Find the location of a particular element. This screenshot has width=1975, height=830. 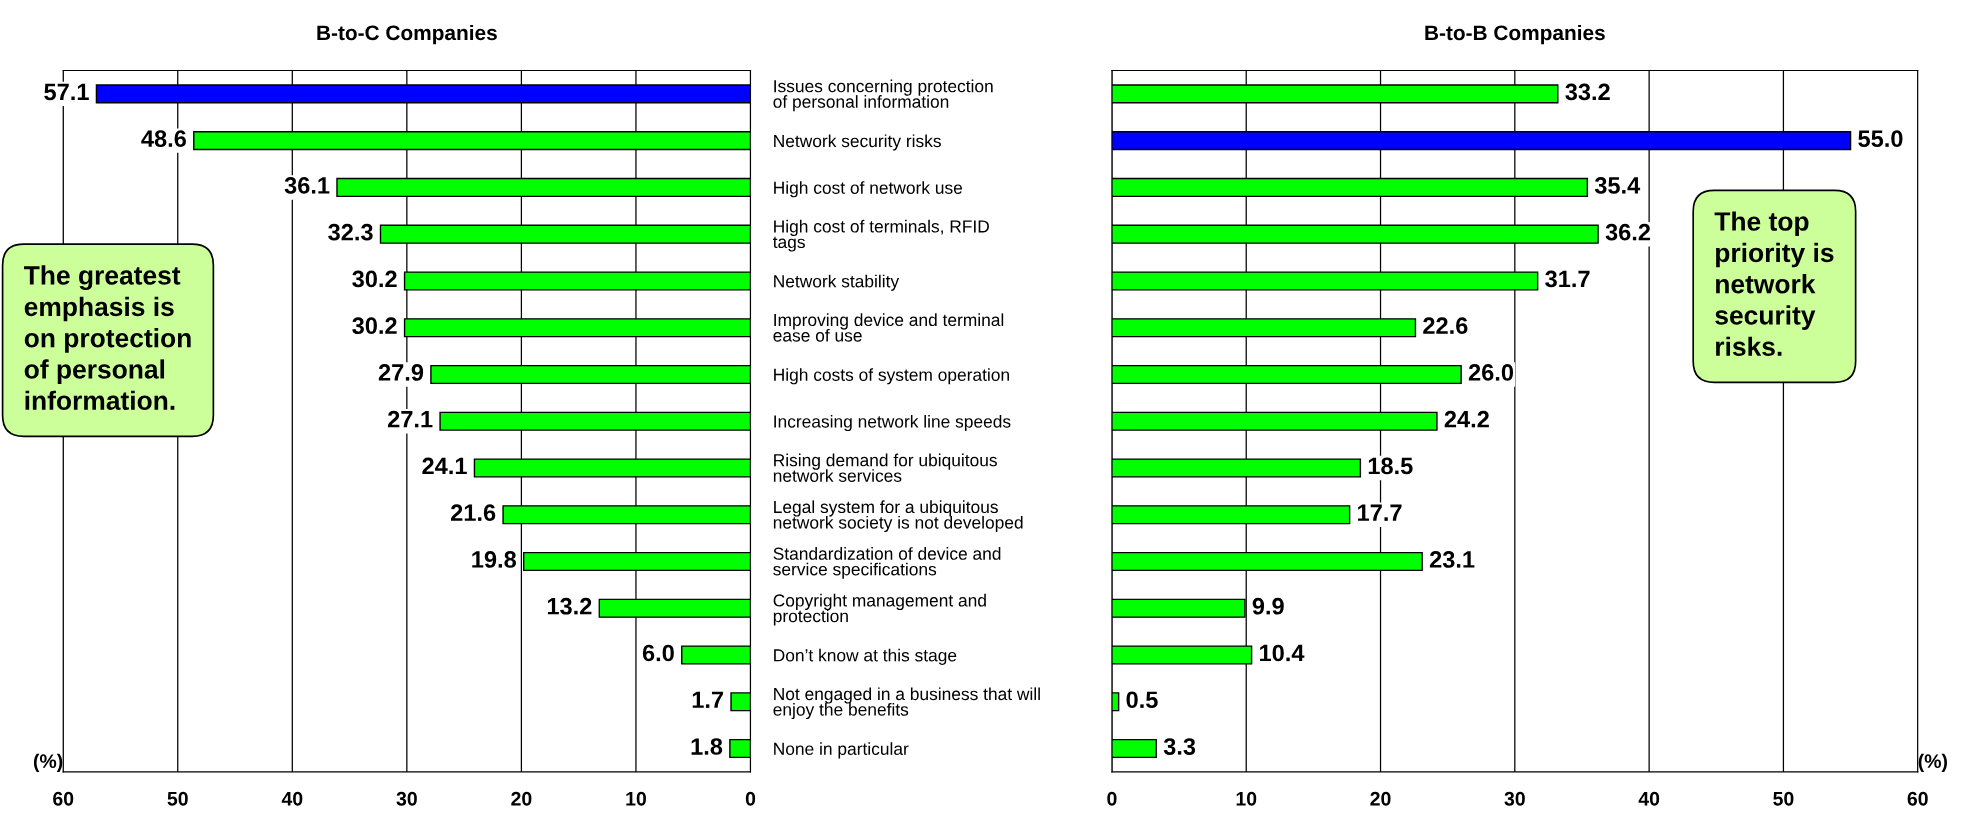

data-label: 3.3 is located at coordinates (1179, 746).